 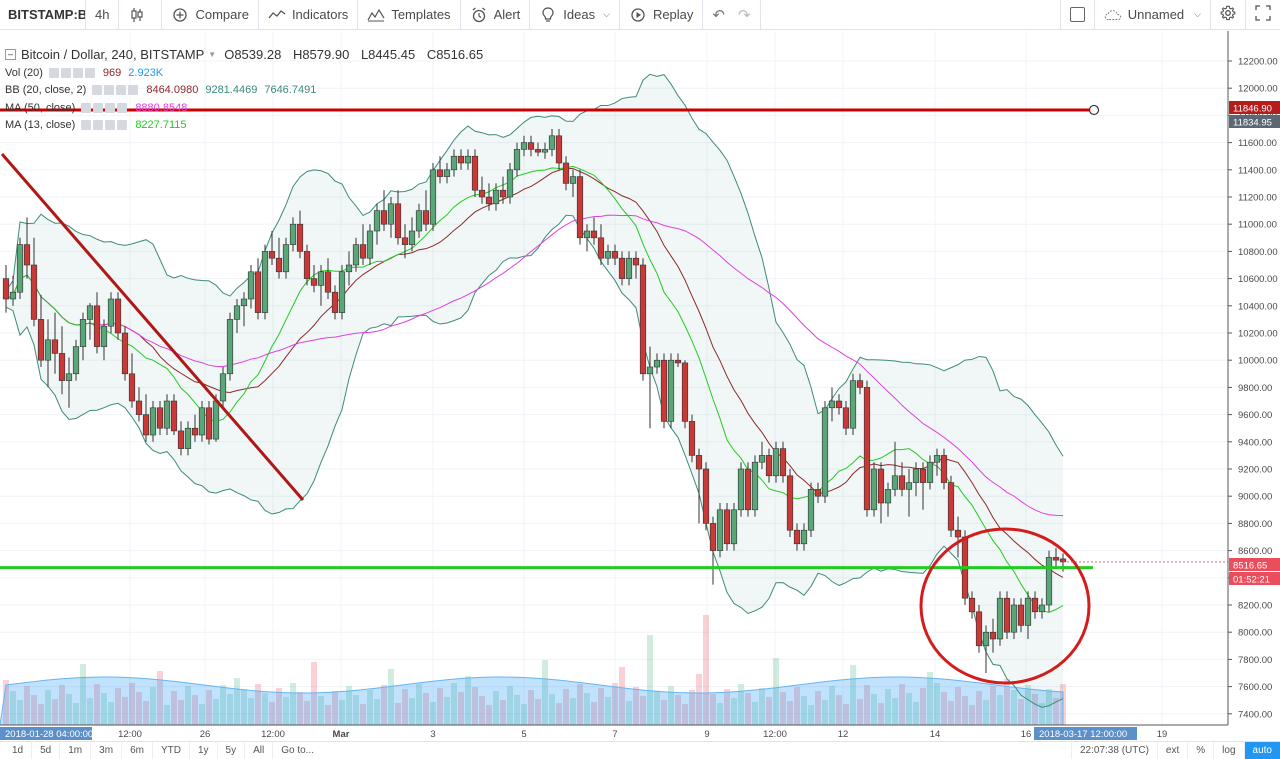 I want to click on timeframe-1m: 1m, so click(x=76, y=750).